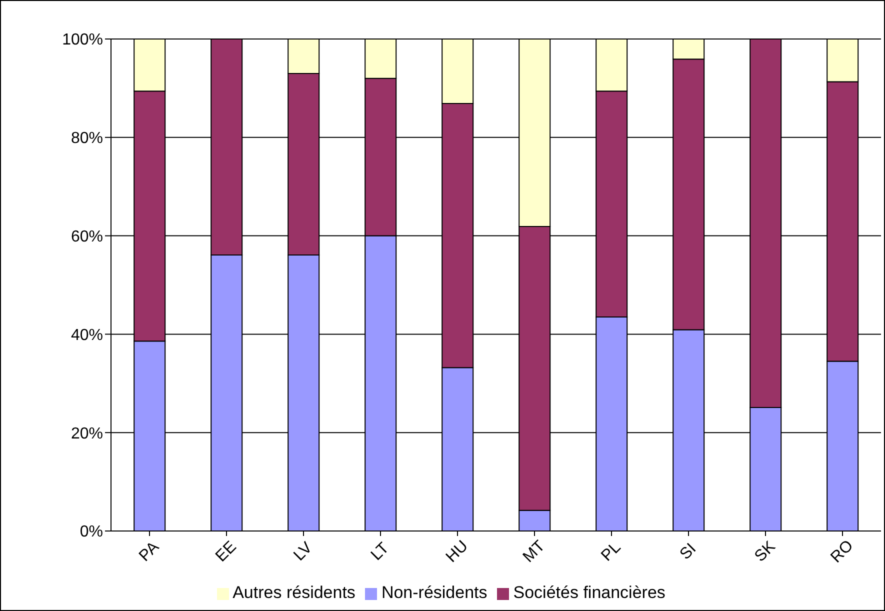 This screenshot has height=611, width=885. Describe the element at coordinates (303, 551) in the screenshot. I see `x-tick-label: LV` at that location.